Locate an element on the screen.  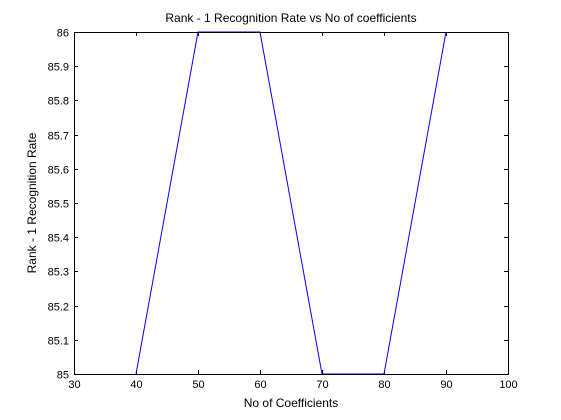
y-tick-label: 85.4 is located at coordinates (58, 239).